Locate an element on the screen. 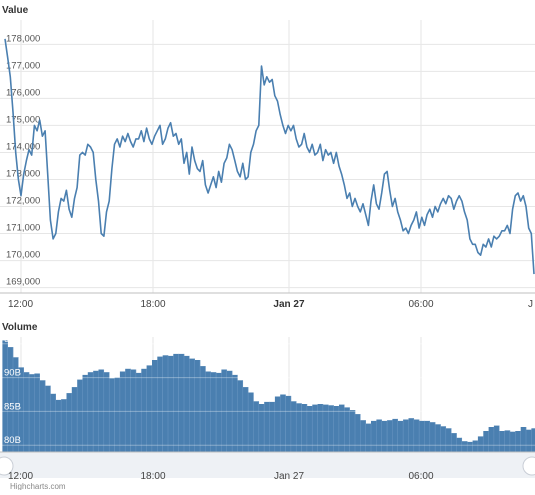 The width and height of the screenshot is (535, 495). value-x-tick-label: Jan 27 is located at coordinates (289, 304).